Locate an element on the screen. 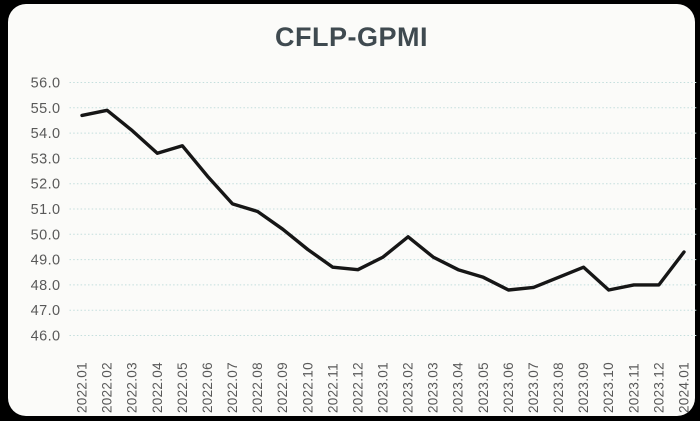 This screenshot has height=421, width=700. x-tick-label: 2022.10 is located at coordinates (307, 387).